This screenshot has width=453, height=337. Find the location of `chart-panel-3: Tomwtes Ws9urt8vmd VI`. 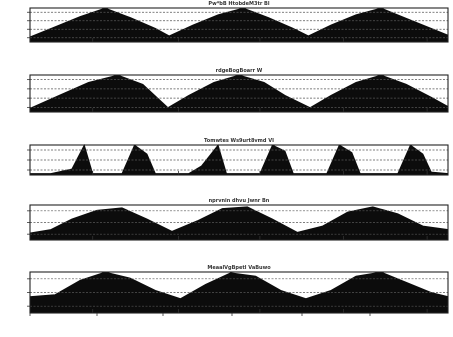

chart-panel-3: Tomwtes Ws9urt8vmd VI is located at coordinates (238, 157).